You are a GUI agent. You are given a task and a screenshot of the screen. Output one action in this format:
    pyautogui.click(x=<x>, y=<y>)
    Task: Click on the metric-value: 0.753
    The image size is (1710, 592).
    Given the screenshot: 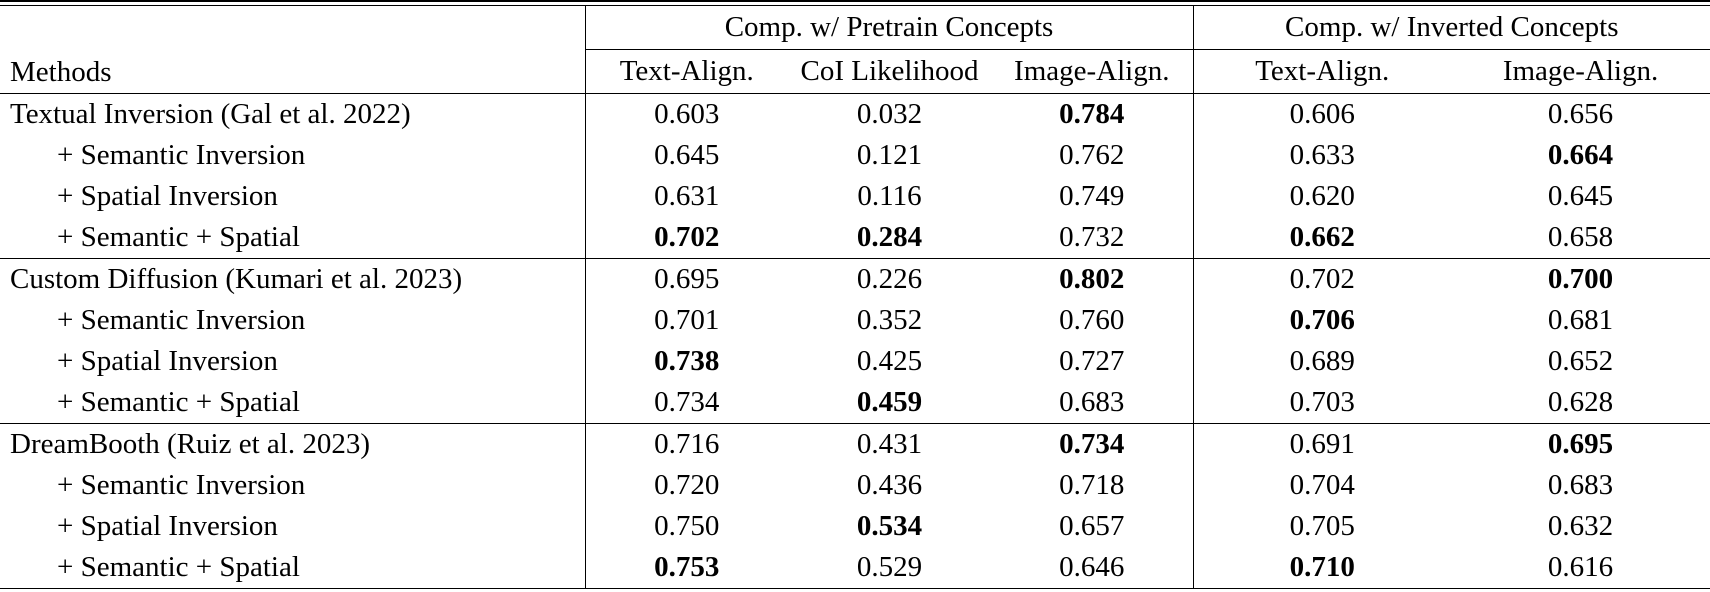 What is the action you would take?
    pyautogui.click(x=686, y=568)
    